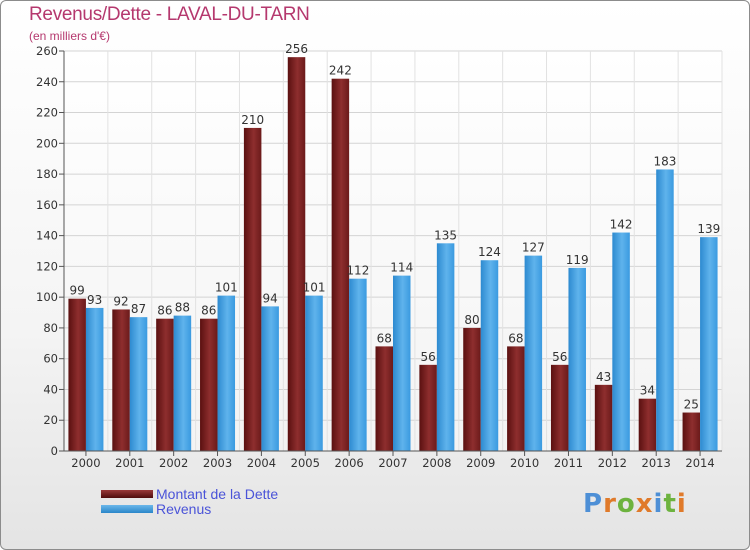 Image resolution: width=750 pixels, height=550 pixels. Describe the element at coordinates (47, 236) in the screenshot. I see `y-tick-label: 140` at that location.